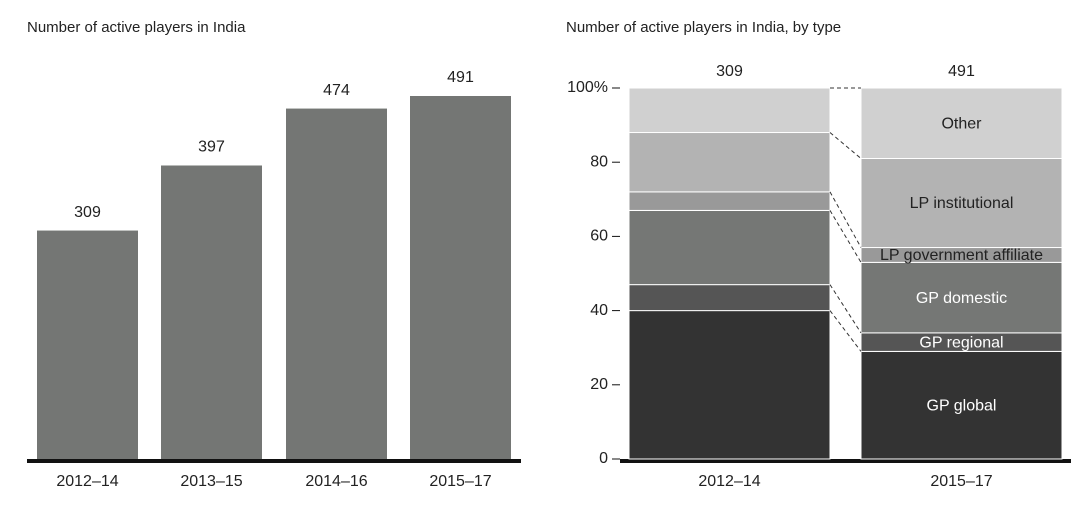 The width and height of the screenshot is (1090, 510). I want to click on y-tick-label: 40, so click(599, 310).